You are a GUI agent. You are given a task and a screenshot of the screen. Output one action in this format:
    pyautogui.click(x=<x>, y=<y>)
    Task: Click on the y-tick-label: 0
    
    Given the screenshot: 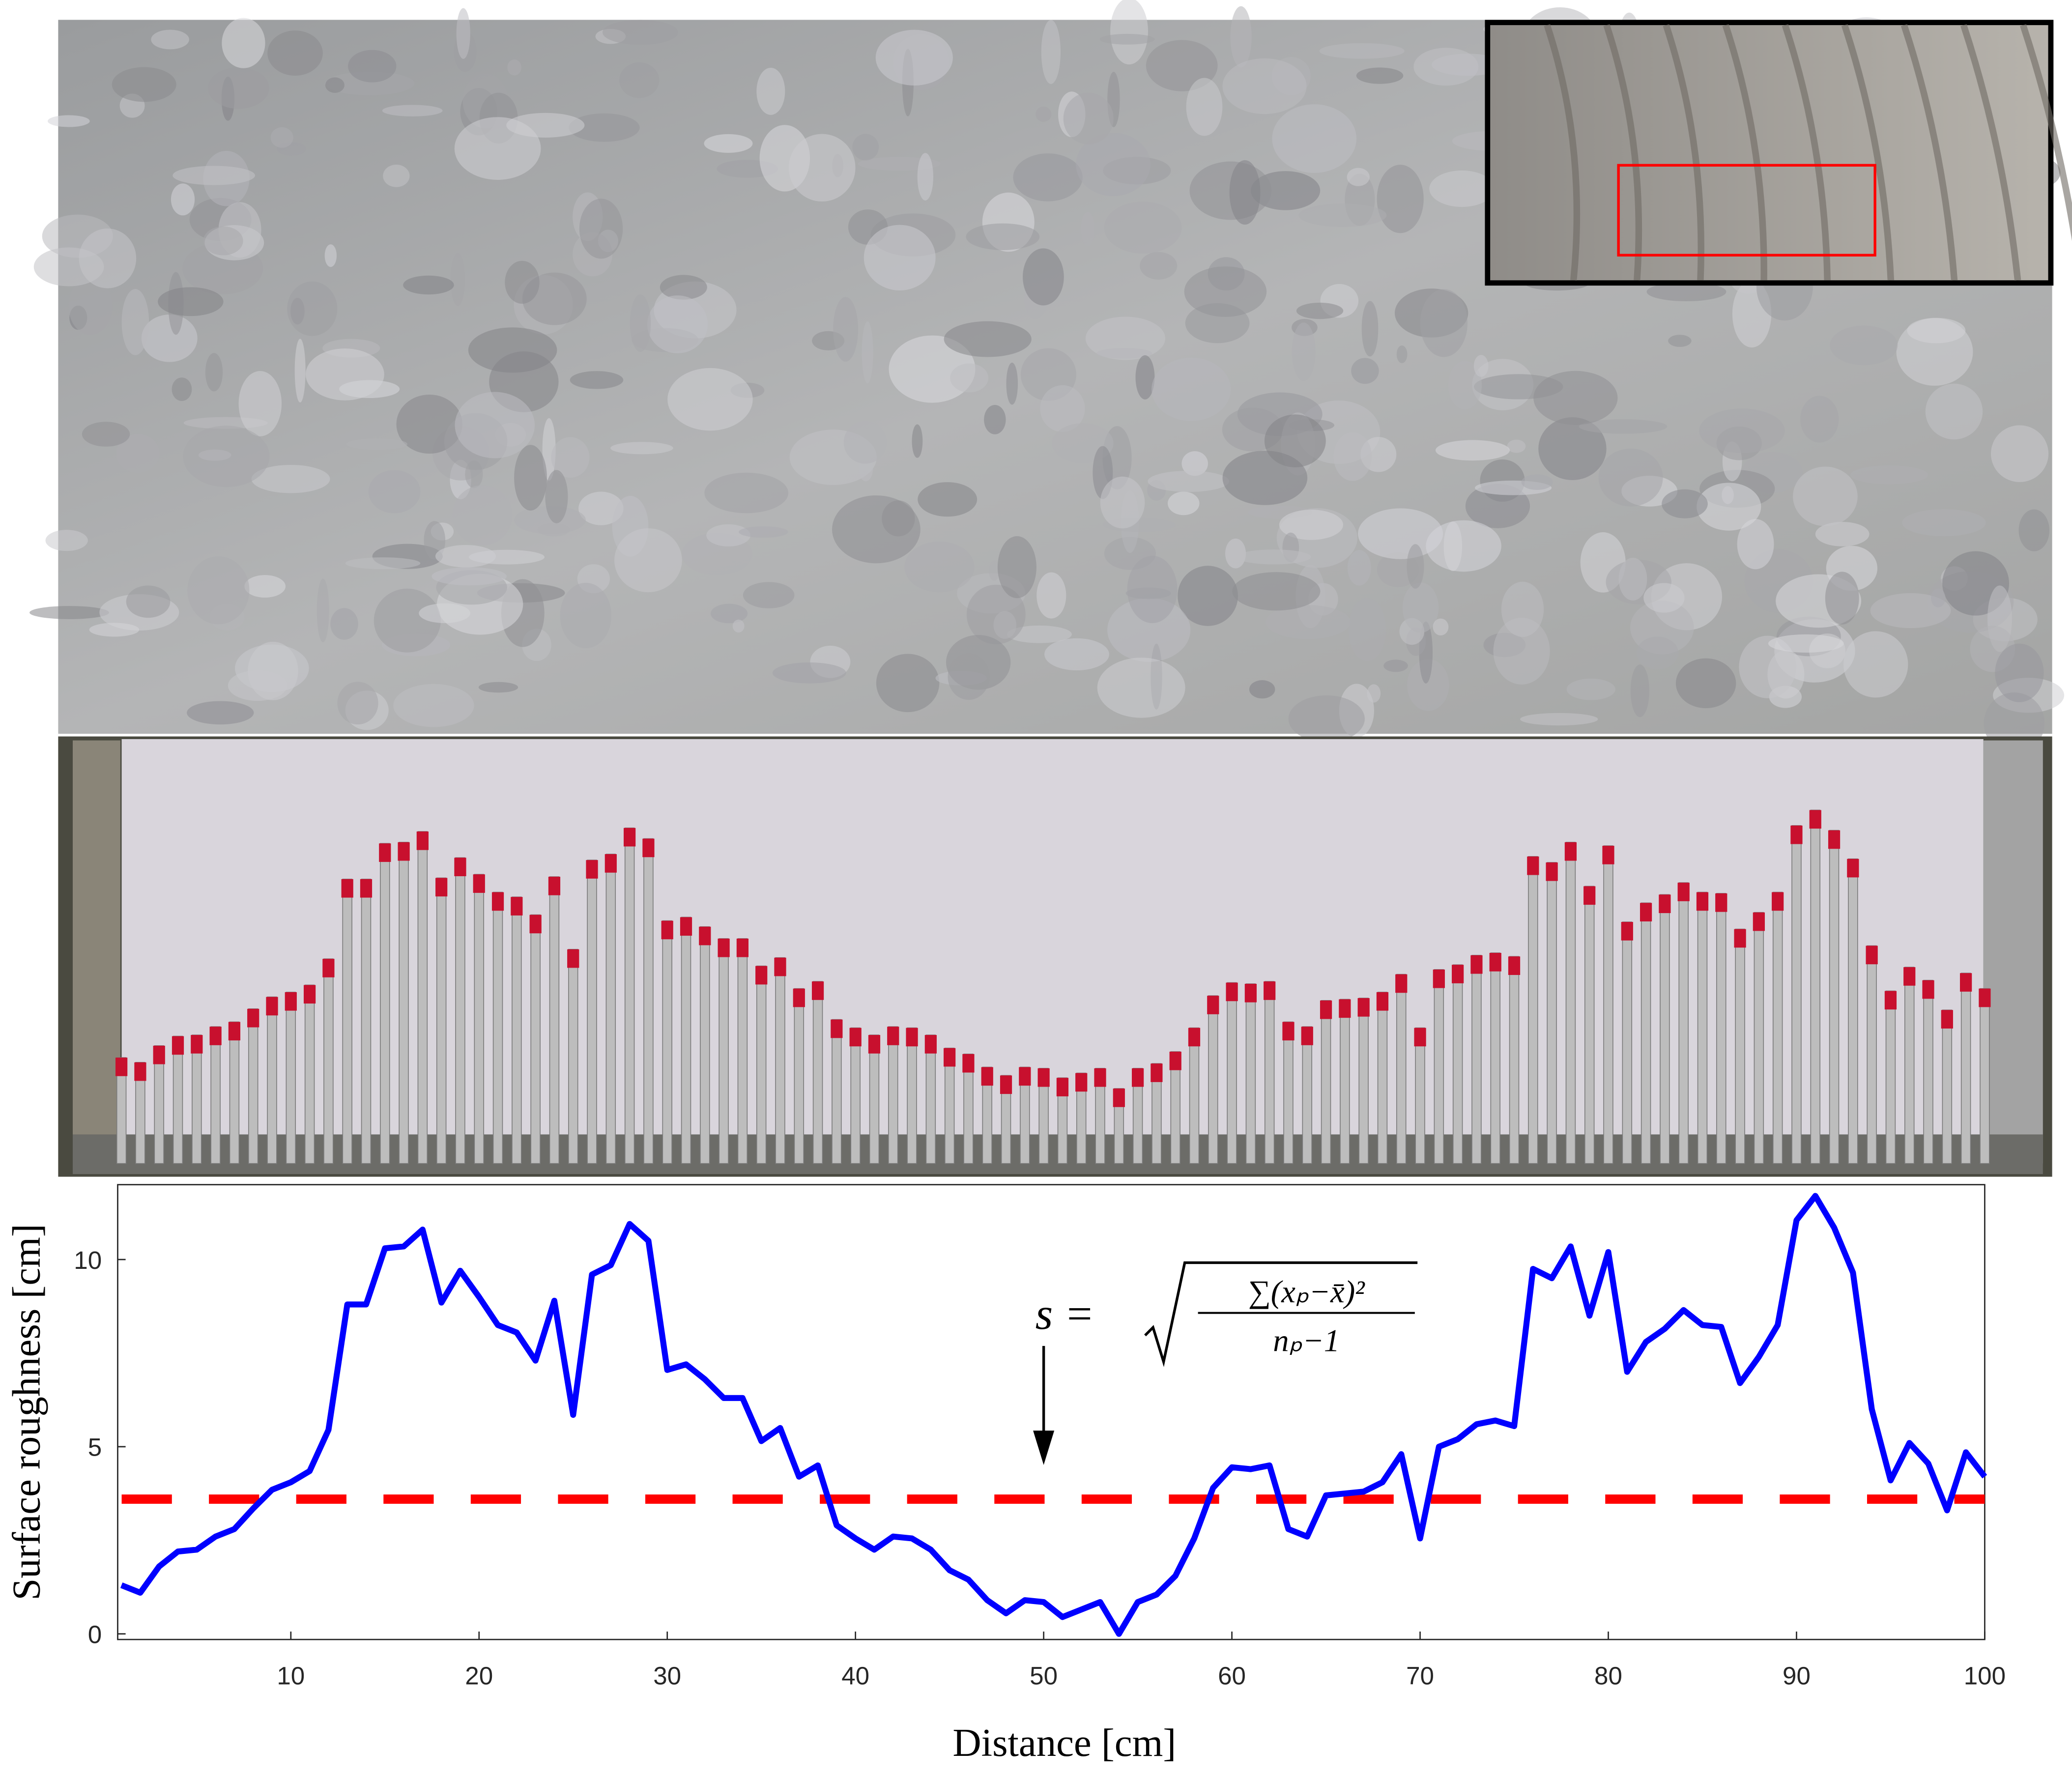 What is the action you would take?
    pyautogui.click(x=95, y=1635)
    